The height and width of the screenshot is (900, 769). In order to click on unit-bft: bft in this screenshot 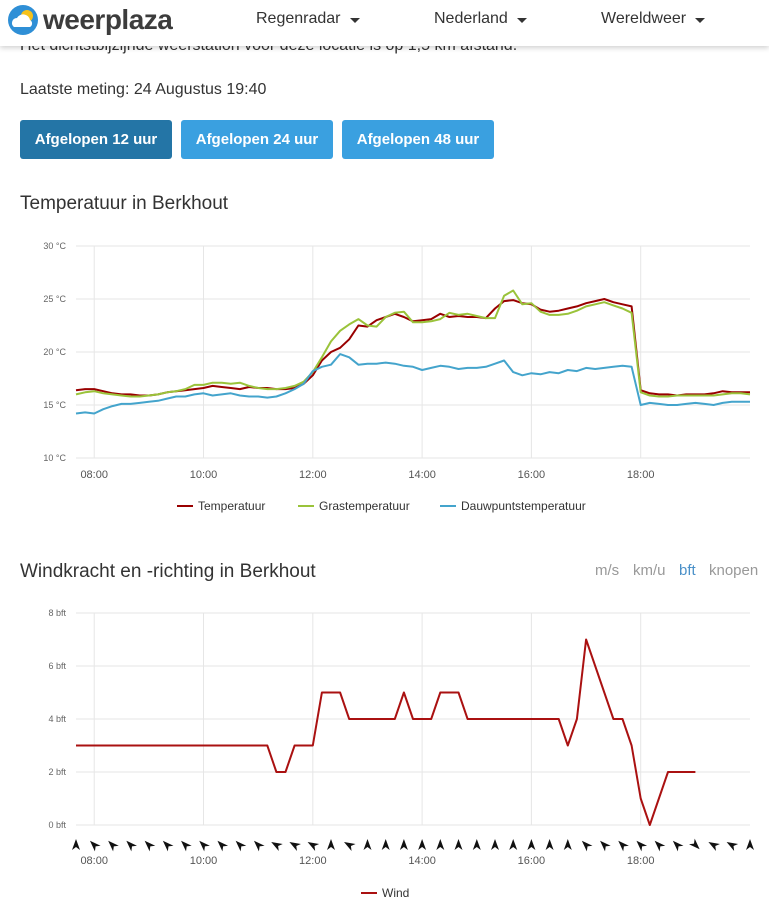, I will do `click(687, 570)`.